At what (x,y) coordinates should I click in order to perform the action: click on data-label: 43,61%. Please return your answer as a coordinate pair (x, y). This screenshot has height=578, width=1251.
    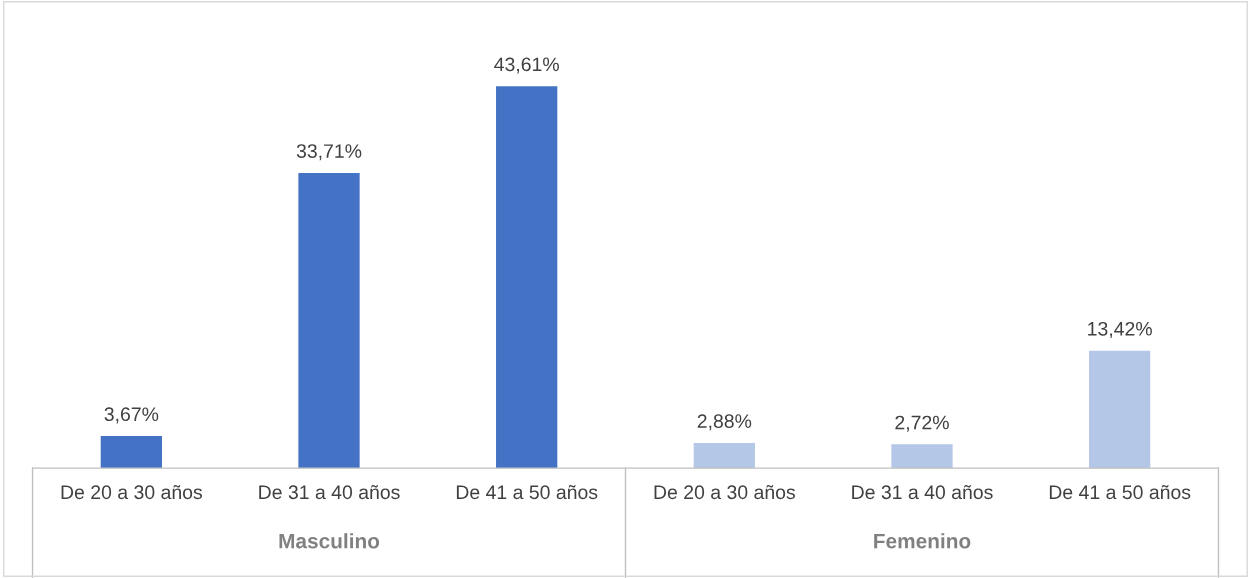
    Looking at the image, I should click on (526, 65).